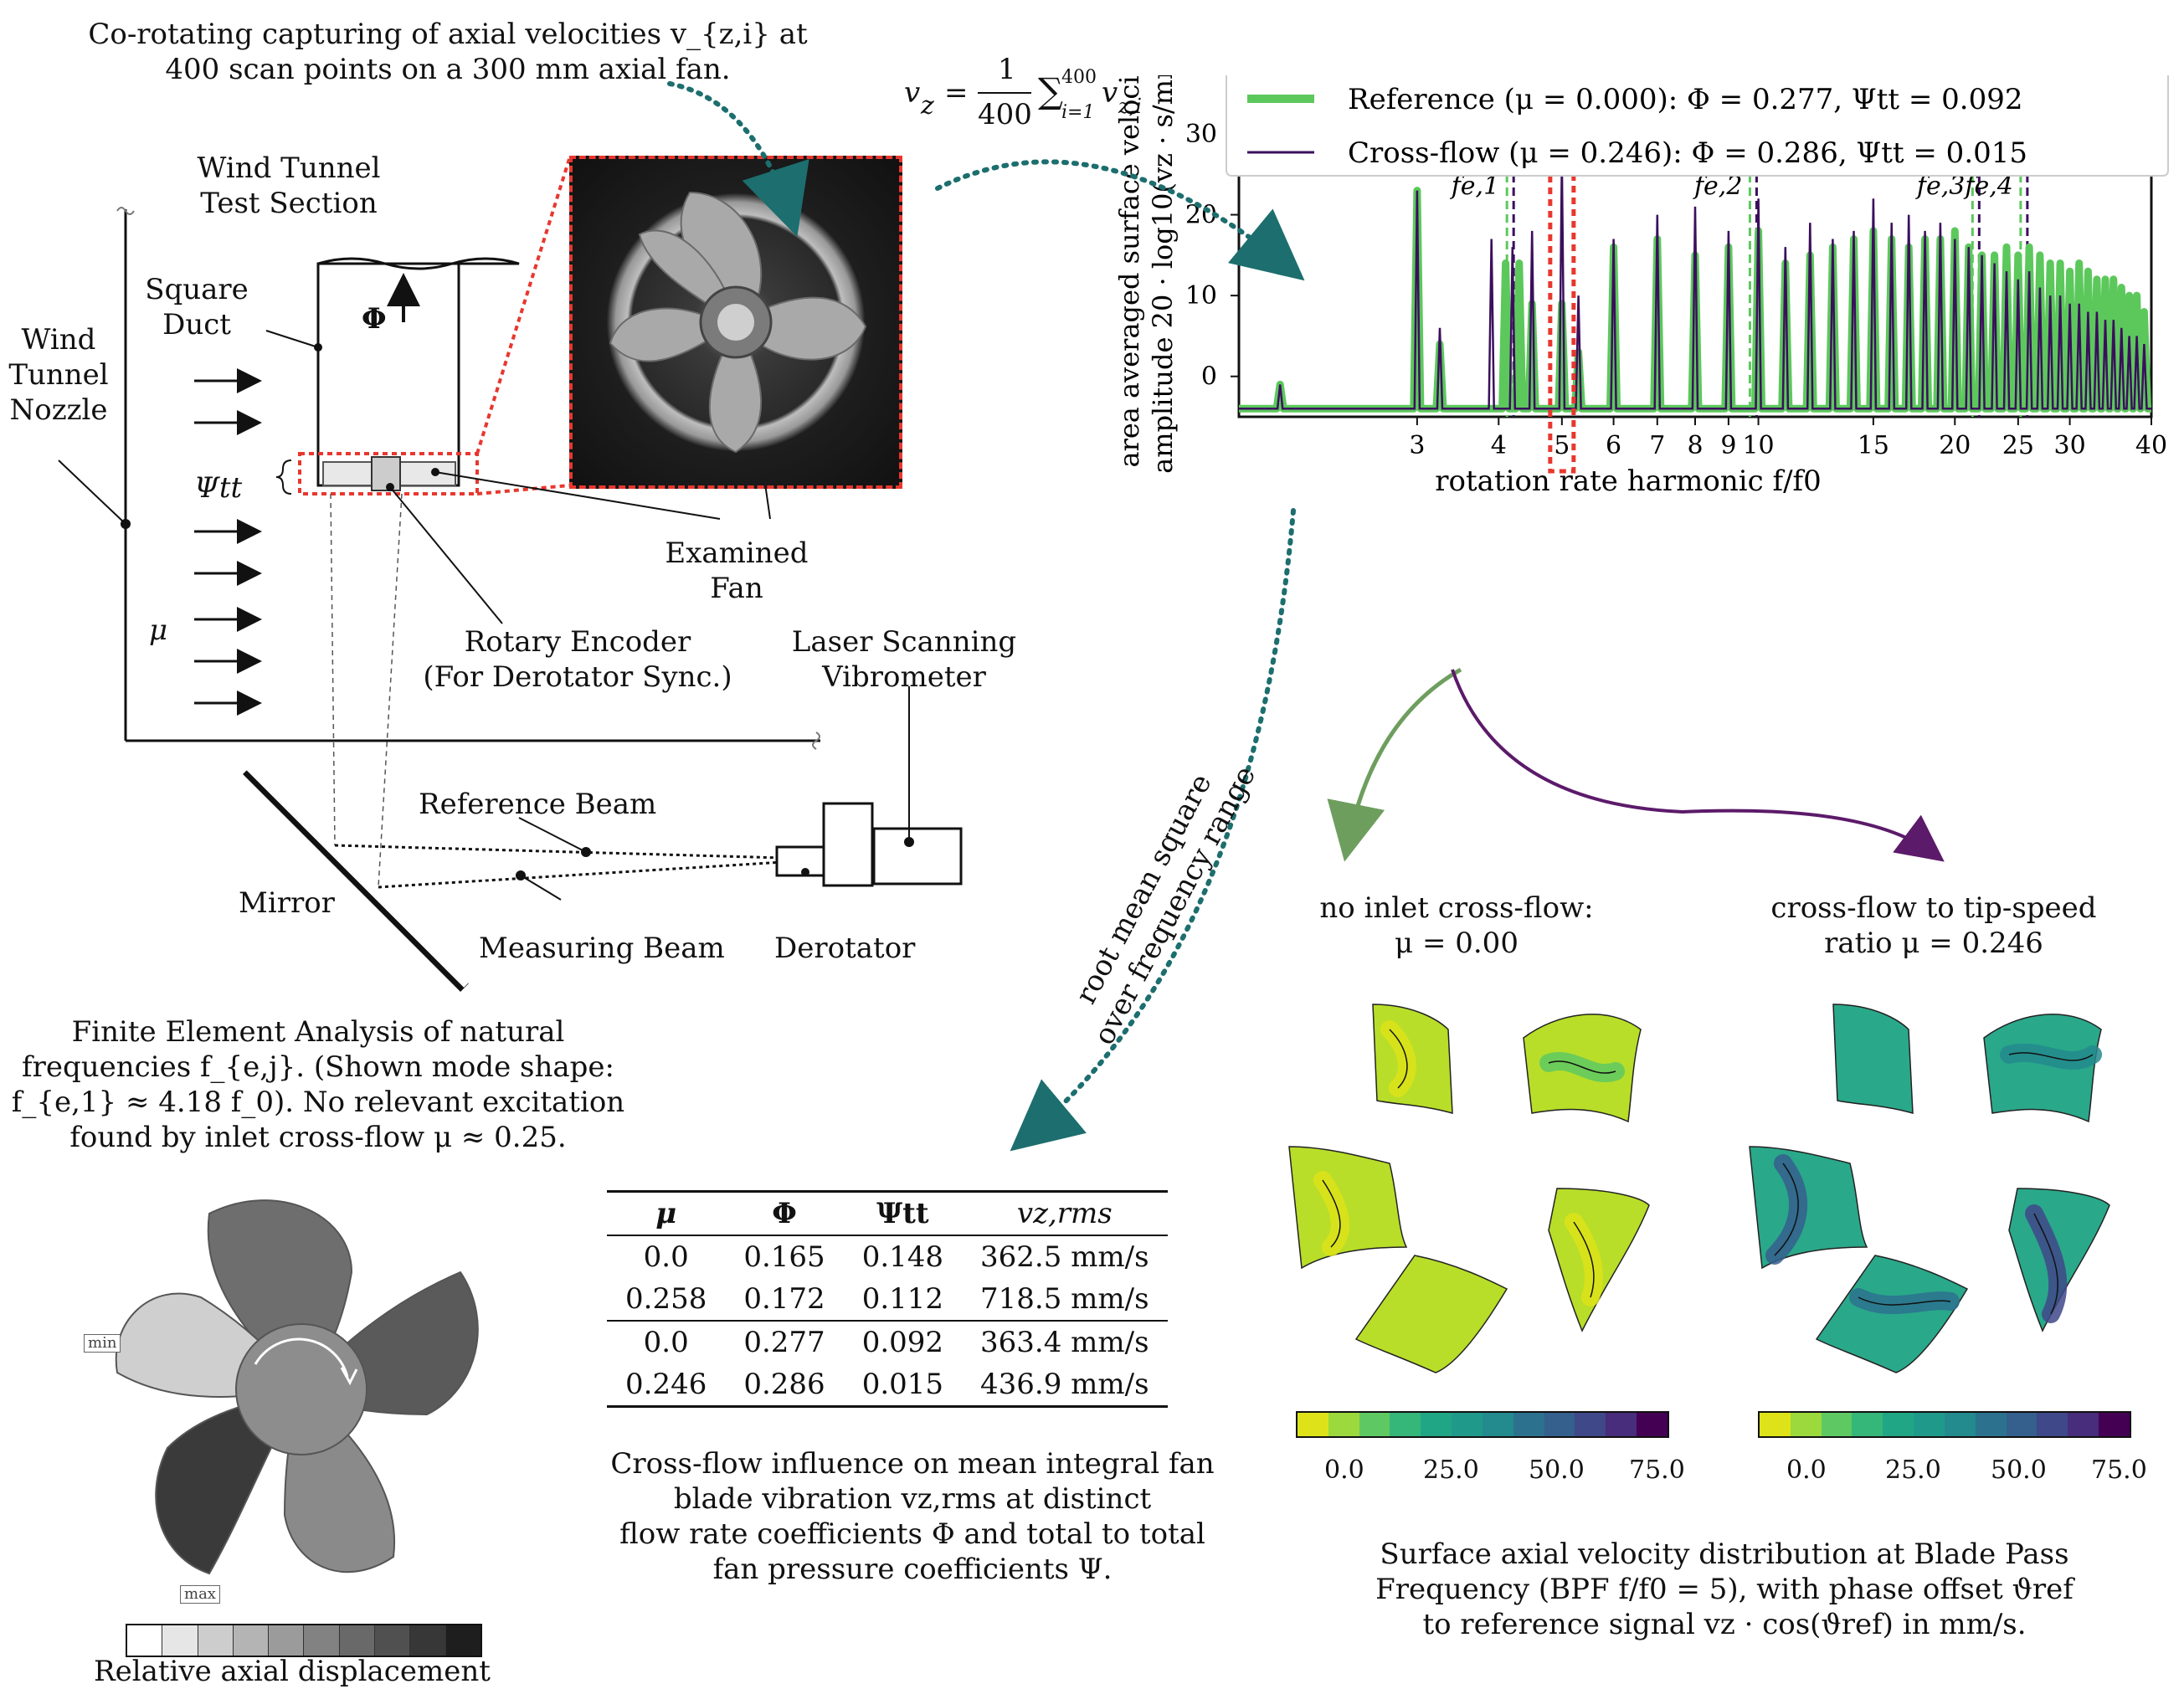 This screenshot has height=1689, width=2184. What do you see at coordinates (318, 1032) in the screenshot?
I see `fea-caption-1: Finite Element Analysis of natural` at bounding box center [318, 1032].